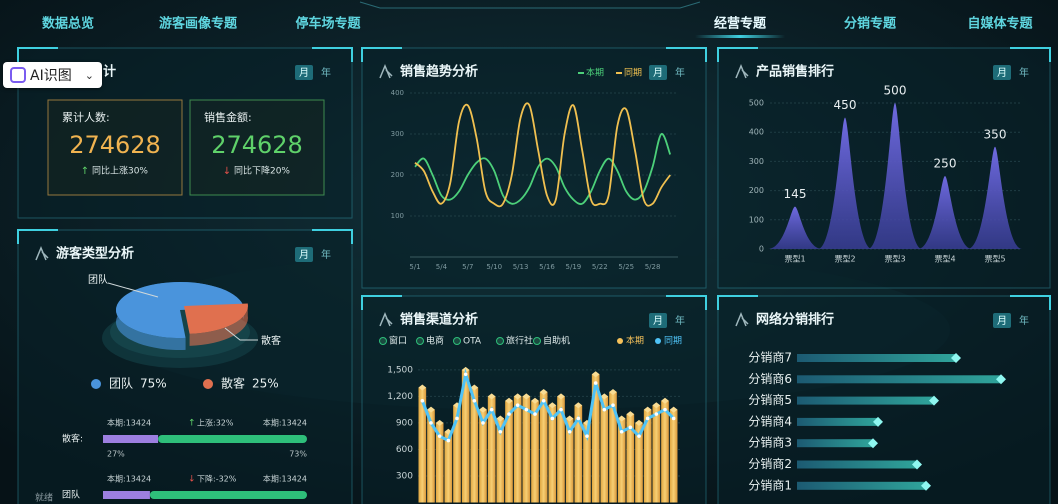  What do you see at coordinates (530, 5) in the screenshot?
I see `header-decoration` at bounding box center [530, 5].